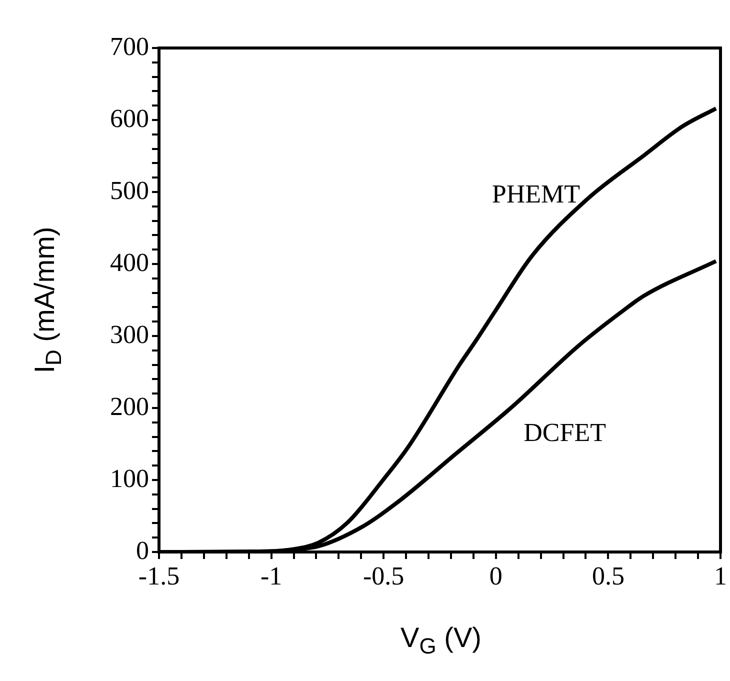 Image resolution: width=730 pixels, height=681 pixels. What do you see at coordinates (495, 575) in the screenshot?
I see `x-tick-label: 0` at bounding box center [495, 575].